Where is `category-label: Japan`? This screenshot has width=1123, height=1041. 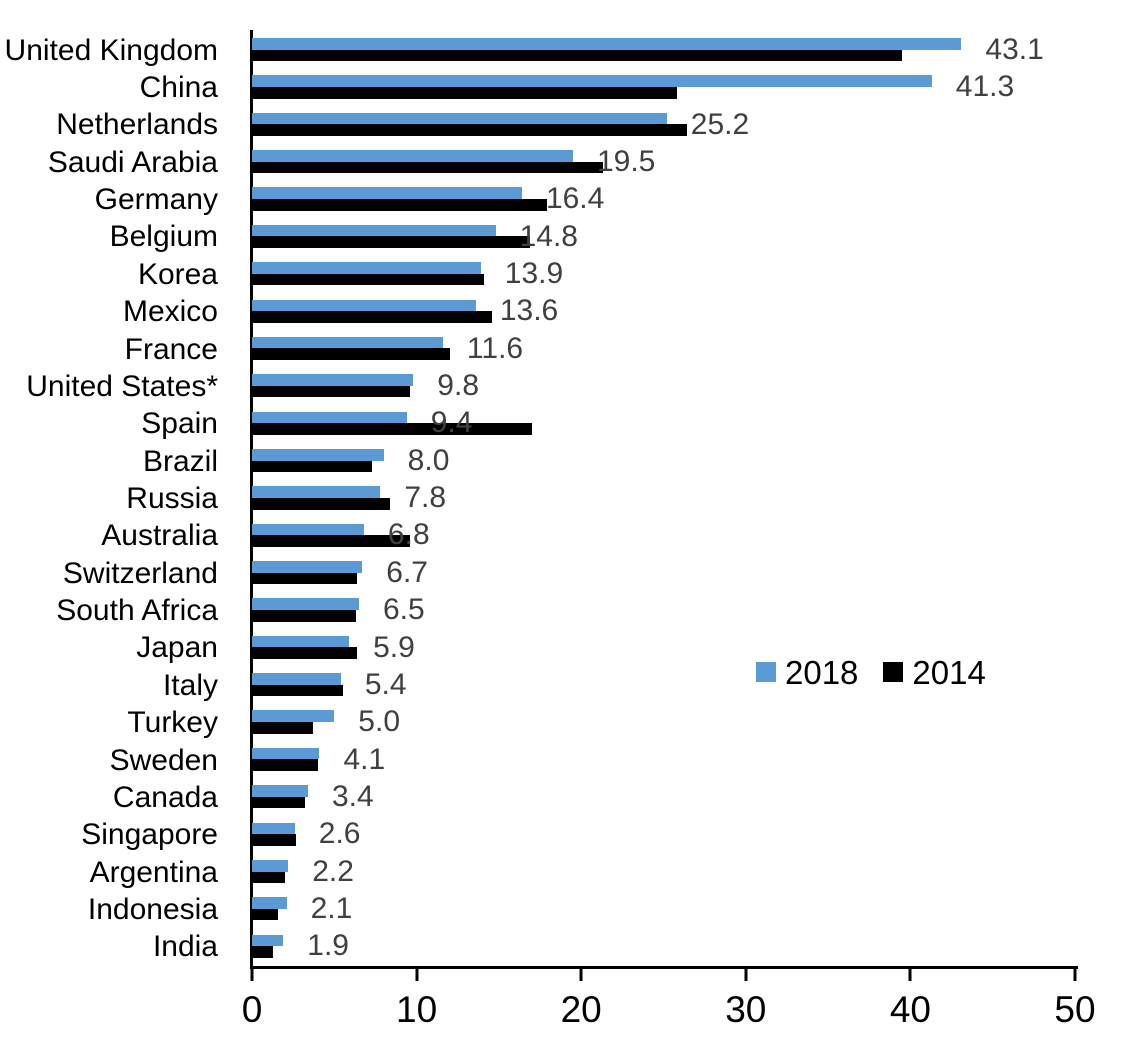 category-label: Japan is located at coordinates (177, 648).